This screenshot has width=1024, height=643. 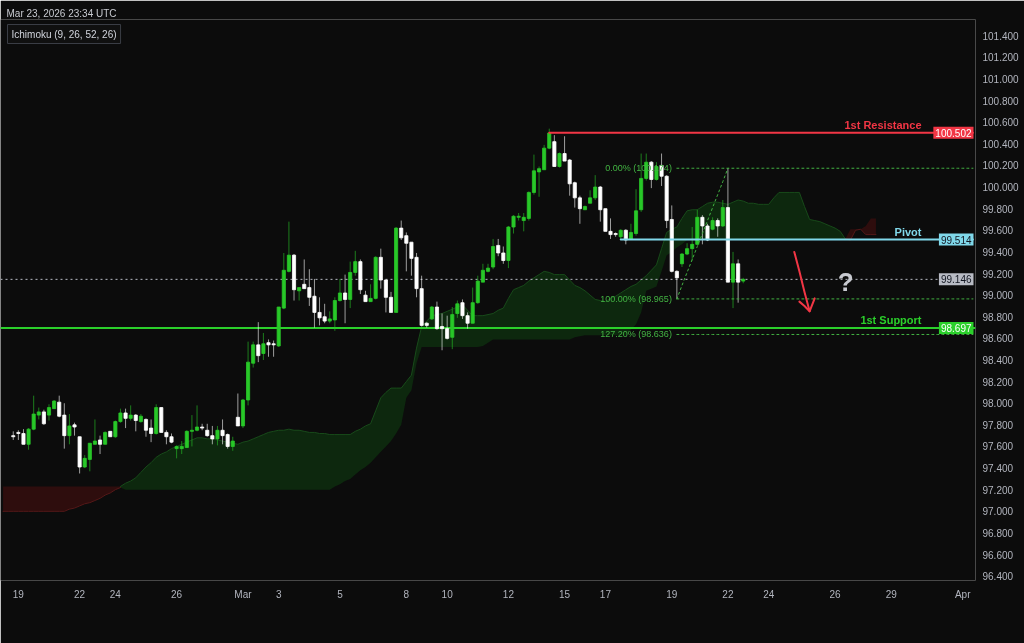 What do you see at coordinates (956, 280) in the screenshot?
I see `annotation: 99.146` at bounding box center [956, 280].